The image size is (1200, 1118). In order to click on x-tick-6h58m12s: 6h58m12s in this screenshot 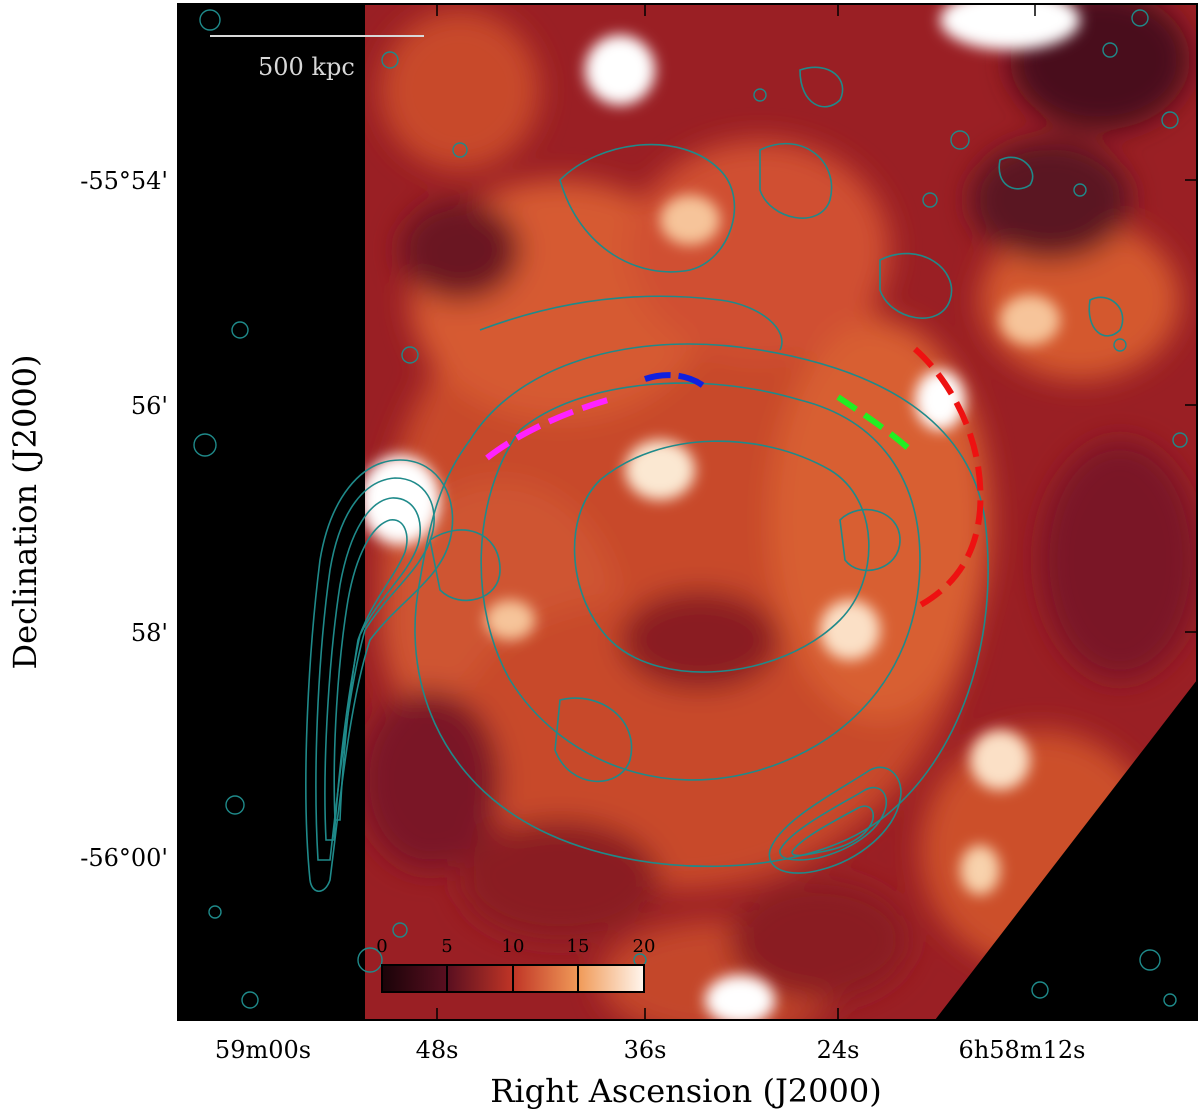, I will do `click(1022, 1050)`.